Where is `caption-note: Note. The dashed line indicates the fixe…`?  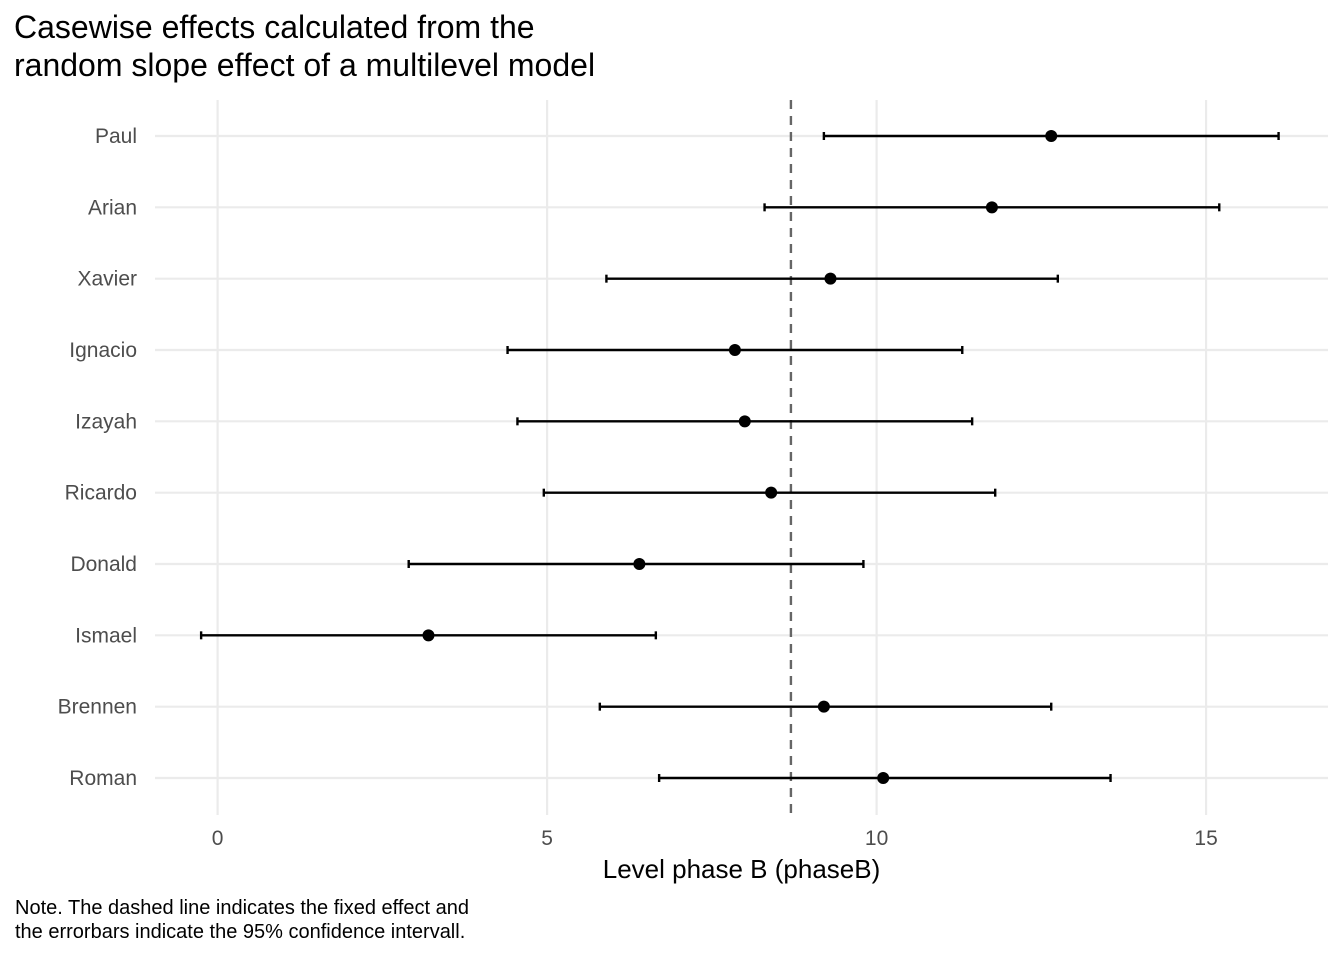
caption-note: Note. The dashed line indicates the fixe… is located at coordinates (365, 920).